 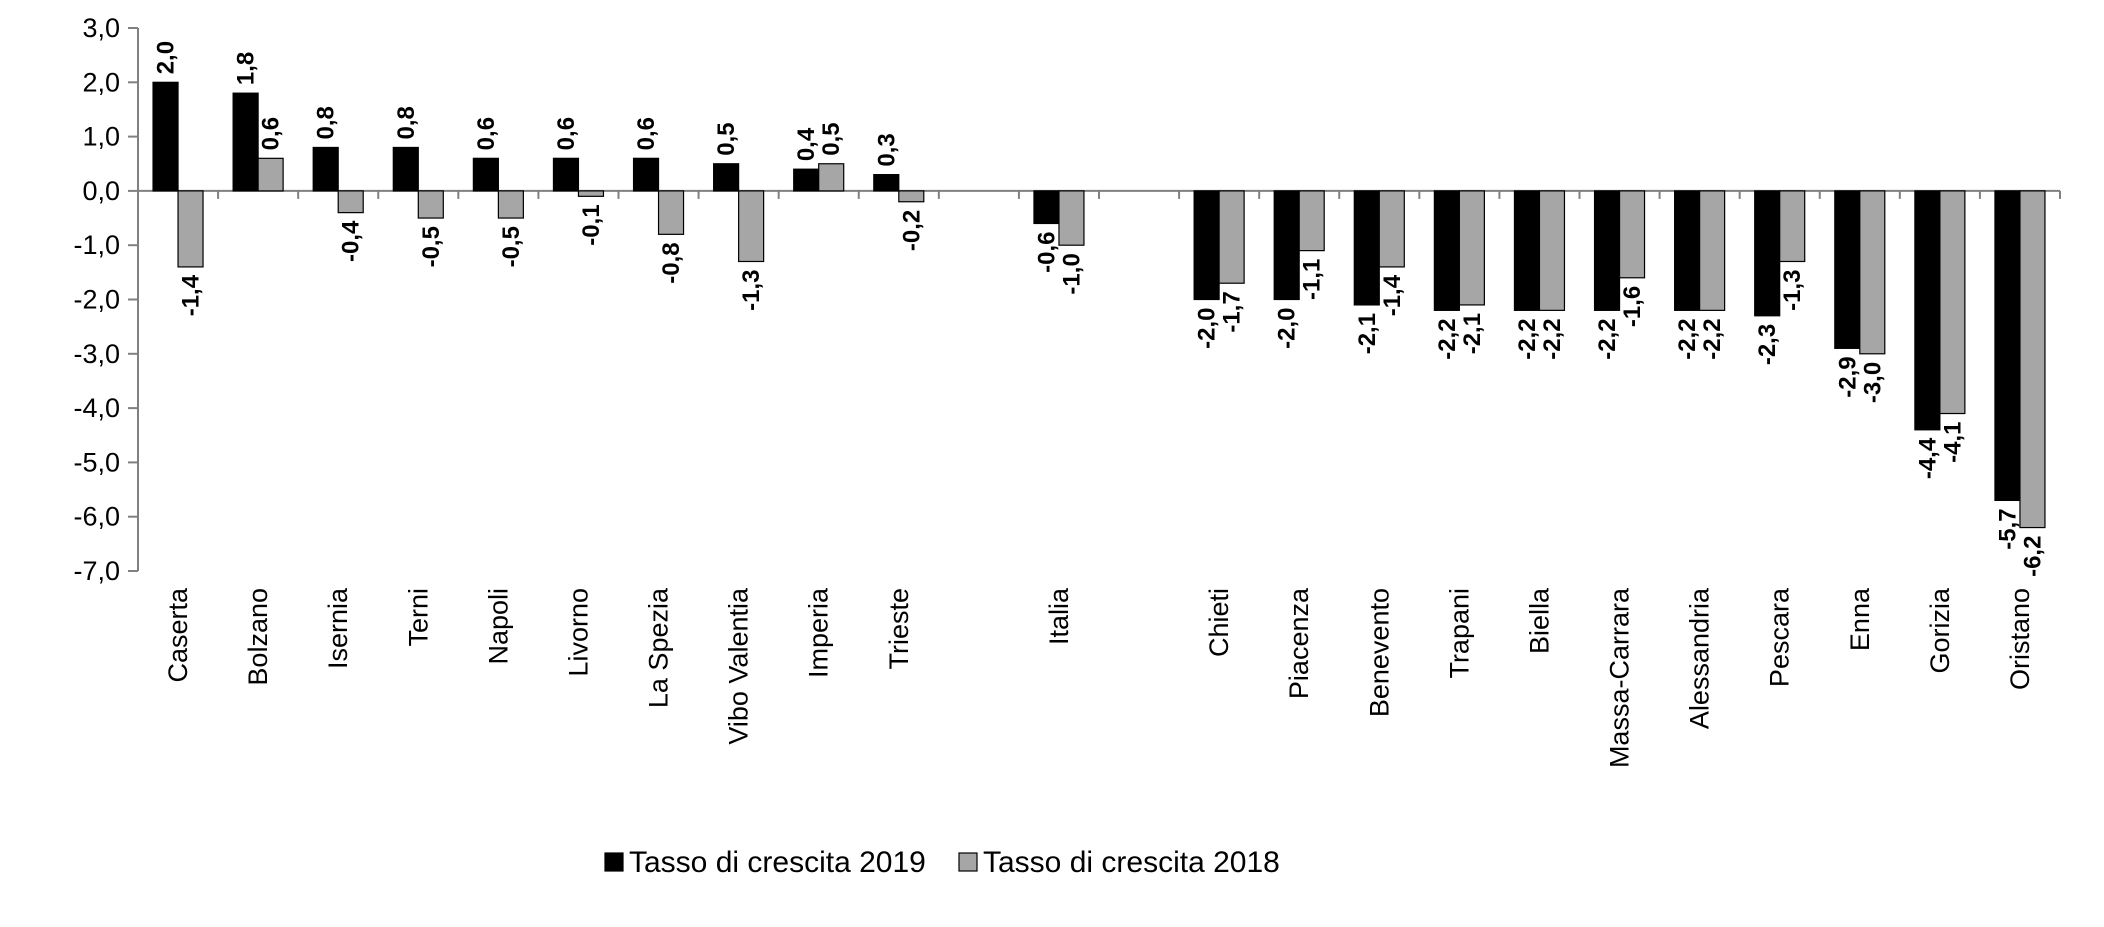 What do you see at coordinates (271, 133) in the screenshot?
I see `data-label-2018: 0,6` at bounding box center [271, 133].